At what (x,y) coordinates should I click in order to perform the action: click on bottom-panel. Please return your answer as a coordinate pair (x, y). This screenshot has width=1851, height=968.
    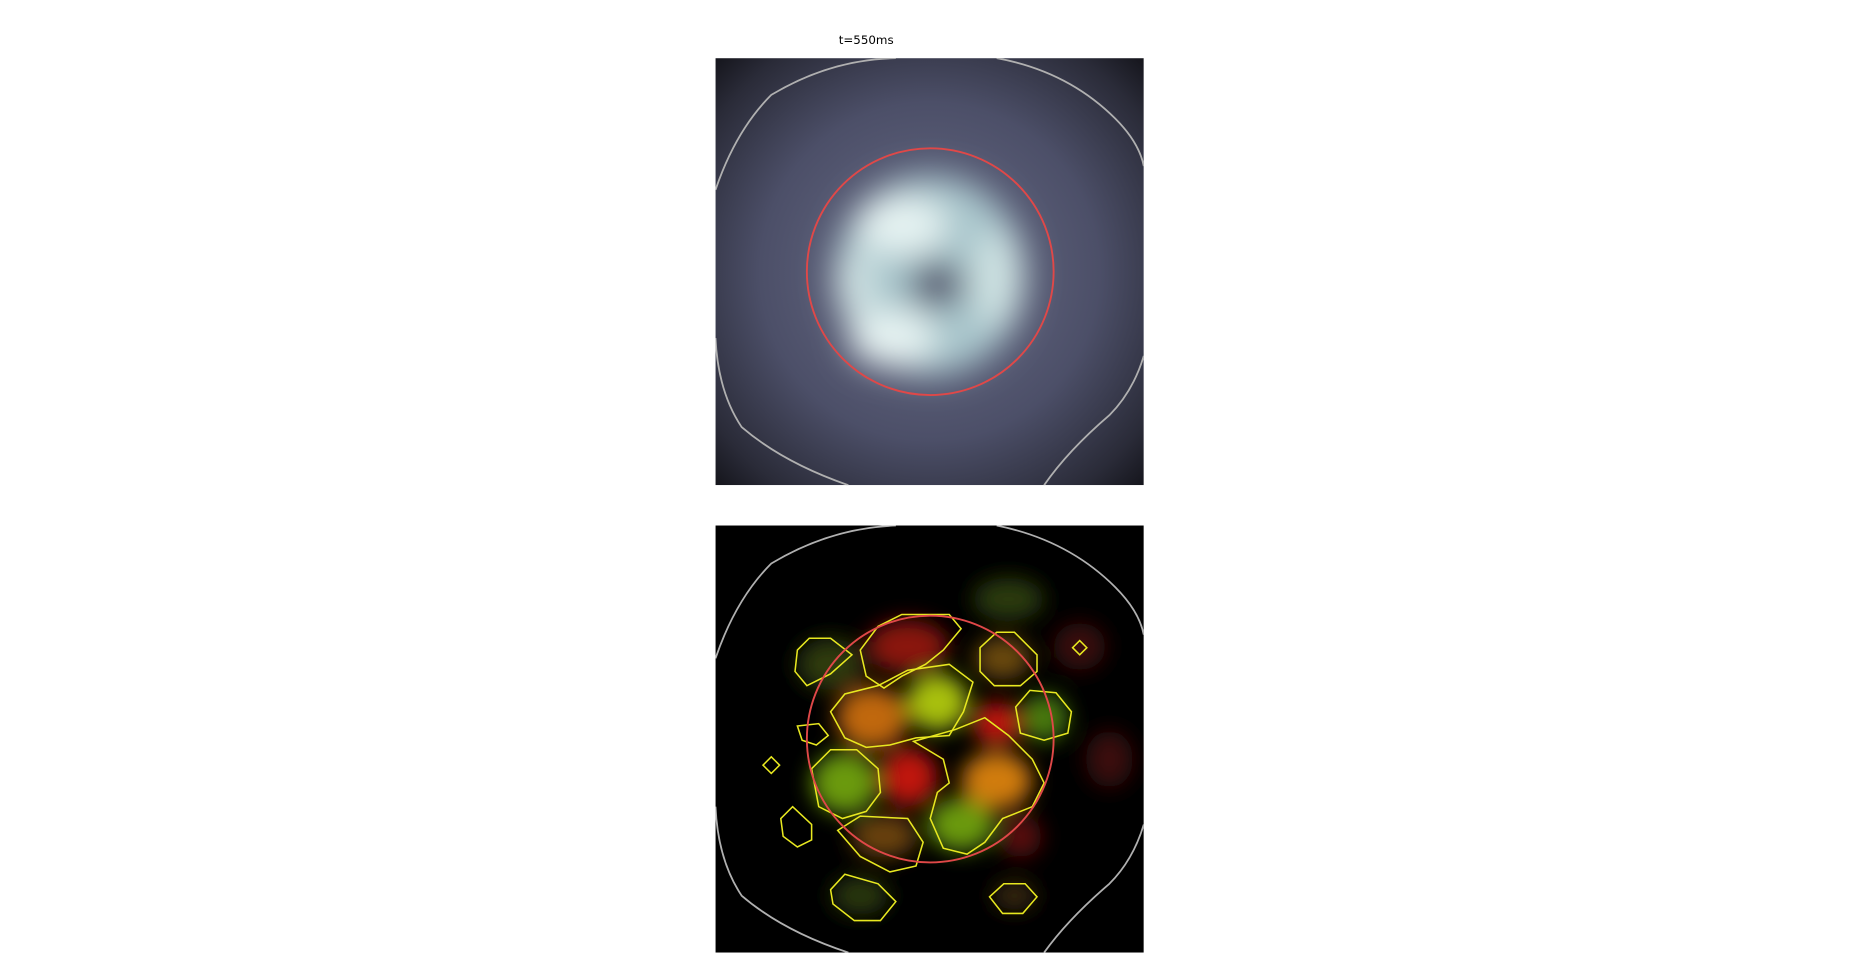
    Looking at the image, I should click on (929, 739).